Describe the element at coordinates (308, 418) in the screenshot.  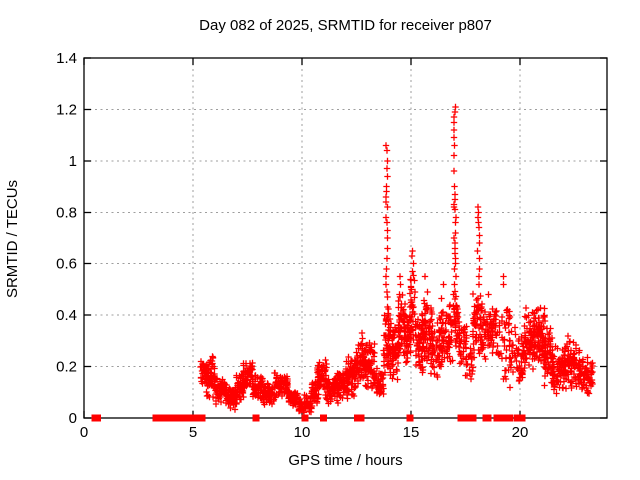
I see `zero-value-markers` at that location.